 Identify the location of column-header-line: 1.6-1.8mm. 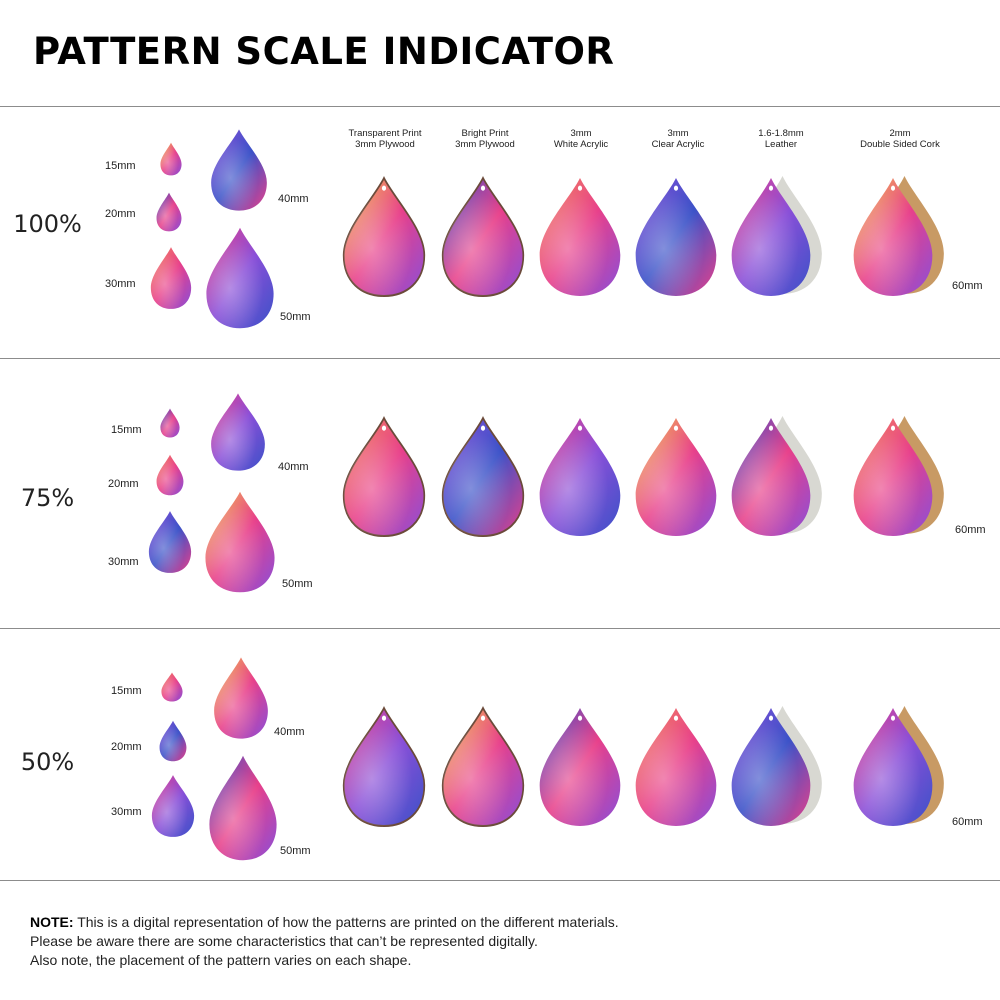
(781, 133).